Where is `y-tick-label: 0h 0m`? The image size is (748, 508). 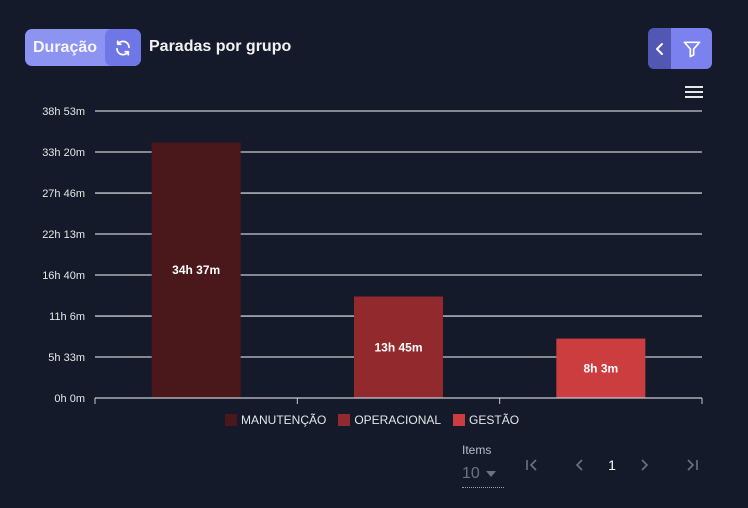
y-tick-label: 0h 0m is located at coordinates (69, 399).